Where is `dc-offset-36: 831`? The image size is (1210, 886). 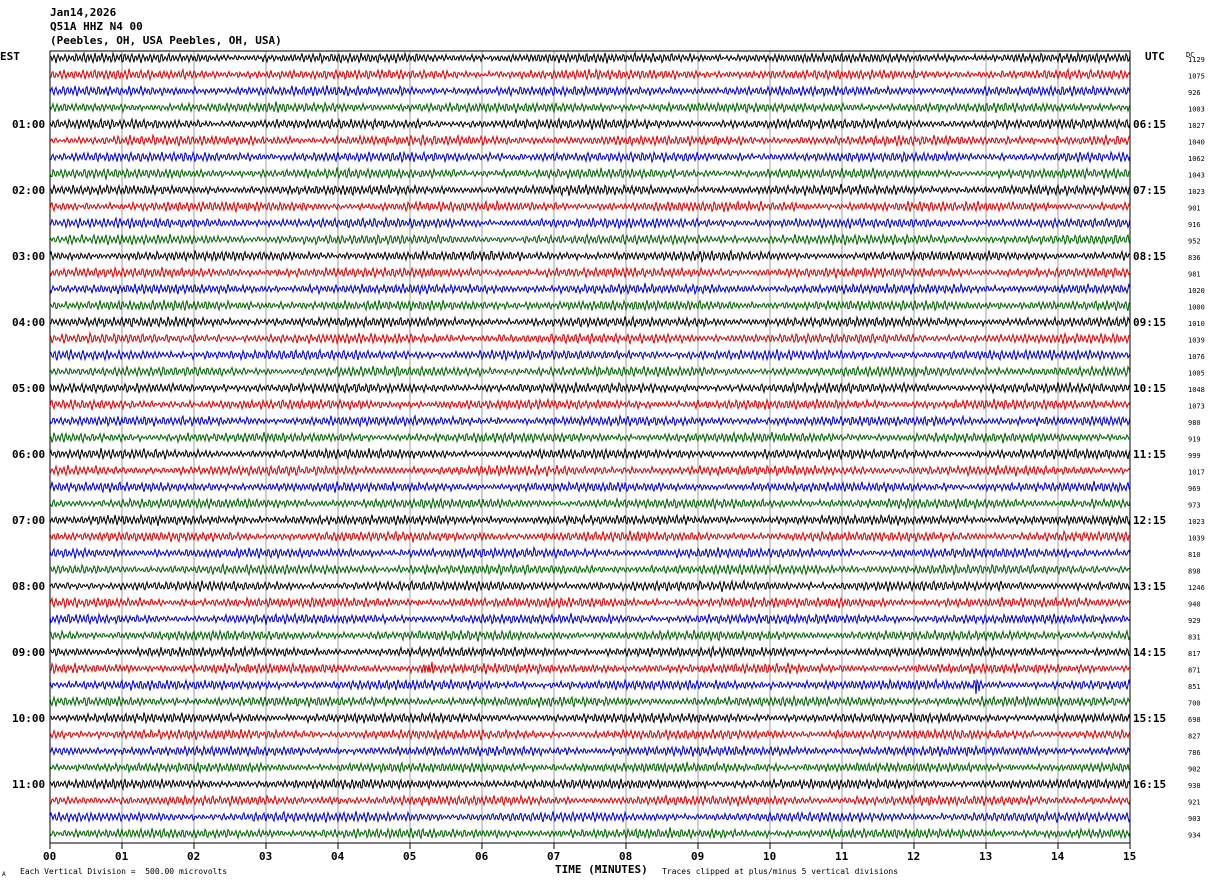 dc-offset-36: 831 is located at coordinates (1194, 638).